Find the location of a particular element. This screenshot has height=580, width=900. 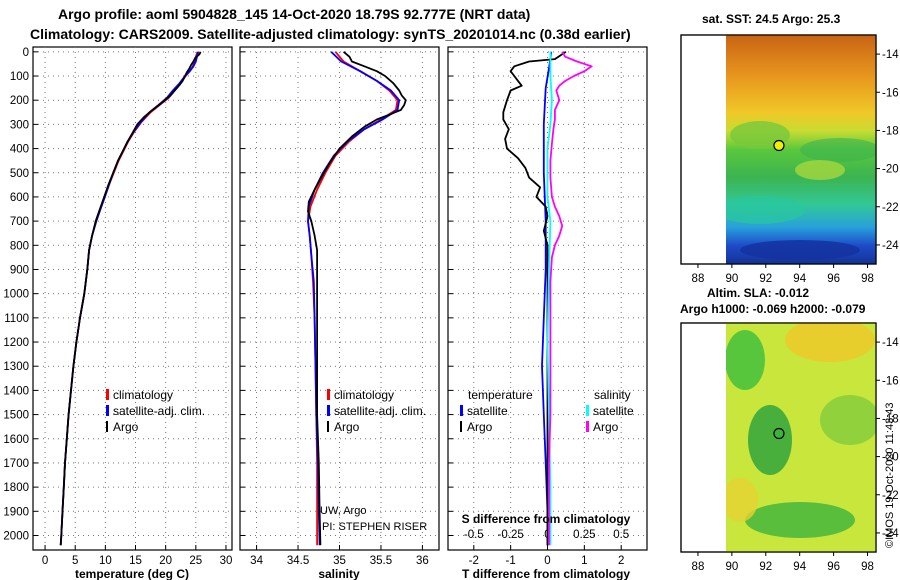

x-tick-label: 2 is located at coordinates (621, 561).